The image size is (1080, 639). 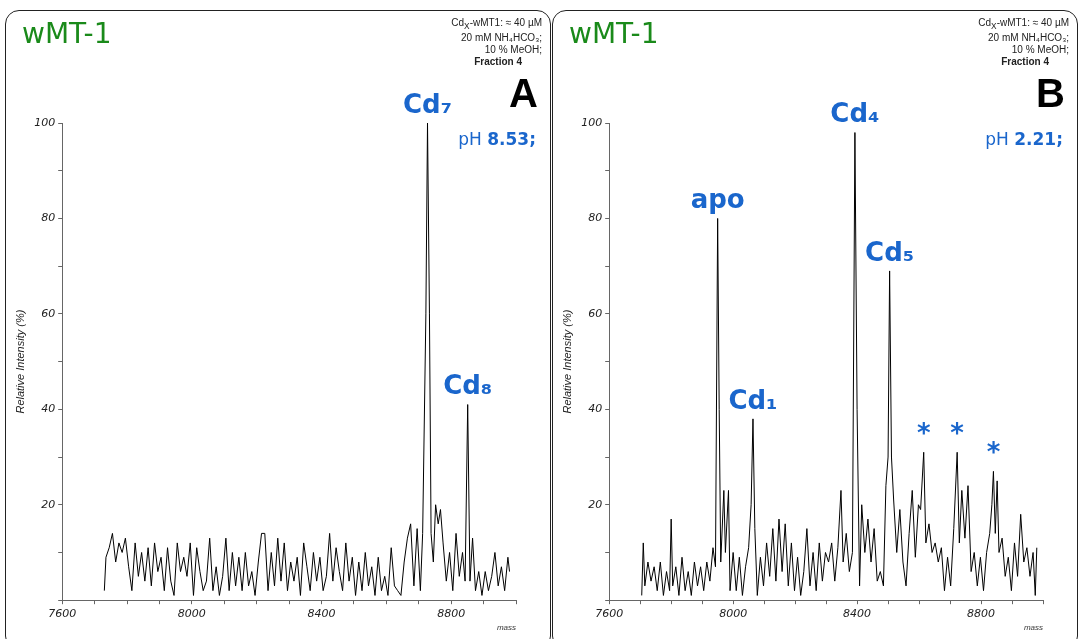 I want to click on annotation: apo, so click(x=717, y=199).